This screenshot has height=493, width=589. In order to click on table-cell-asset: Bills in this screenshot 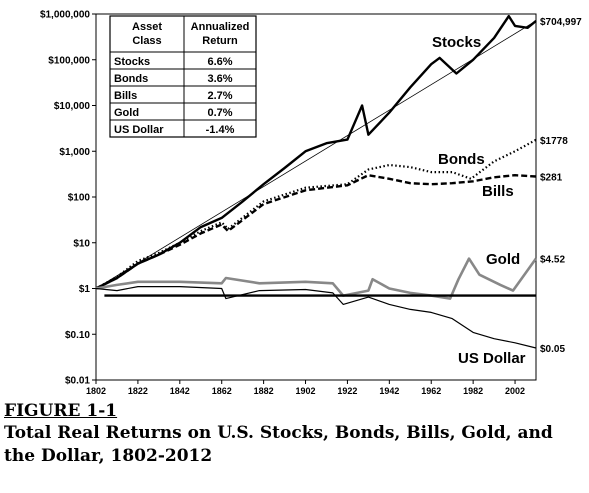, I will do `click(125, 96)`.